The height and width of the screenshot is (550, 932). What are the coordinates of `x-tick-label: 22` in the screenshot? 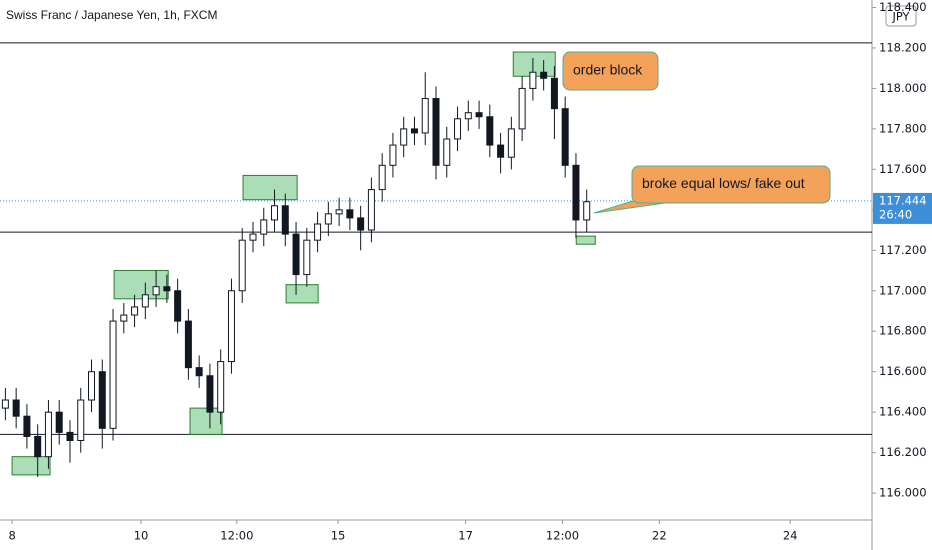 It's located at (659, 536).